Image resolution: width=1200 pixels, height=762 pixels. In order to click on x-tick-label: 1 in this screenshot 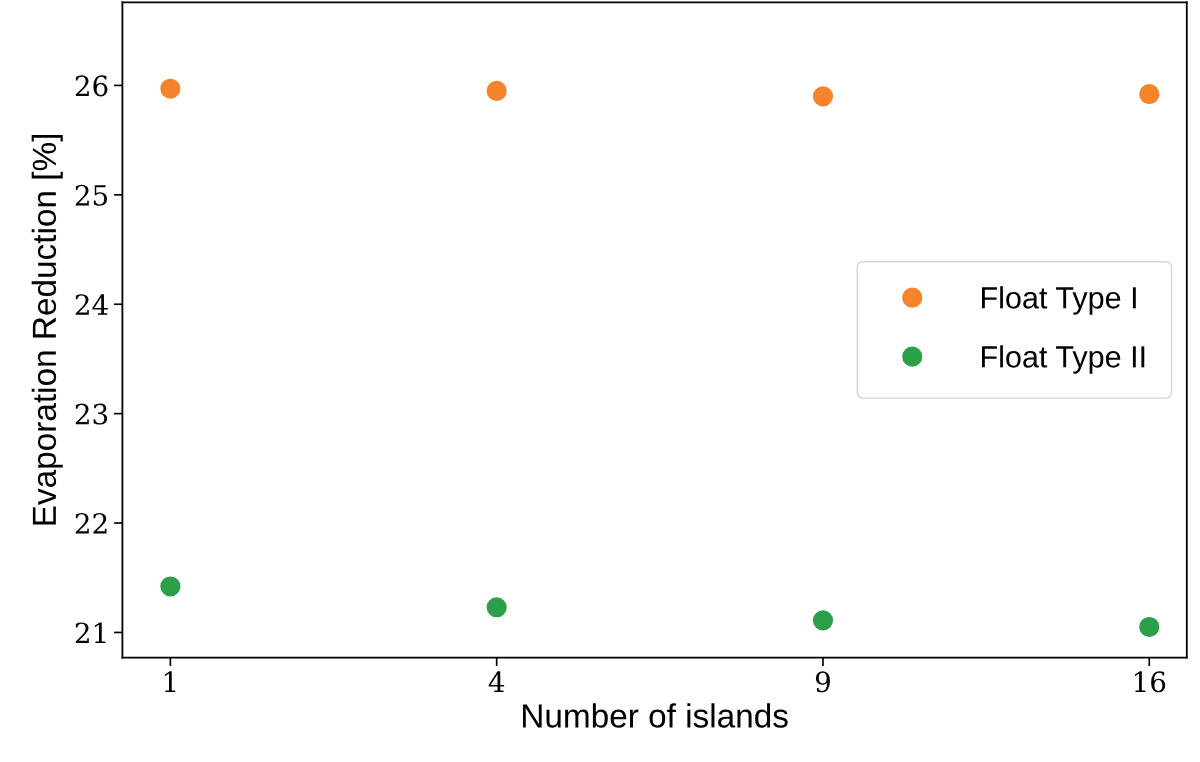, I will do `click(170, 681)`.